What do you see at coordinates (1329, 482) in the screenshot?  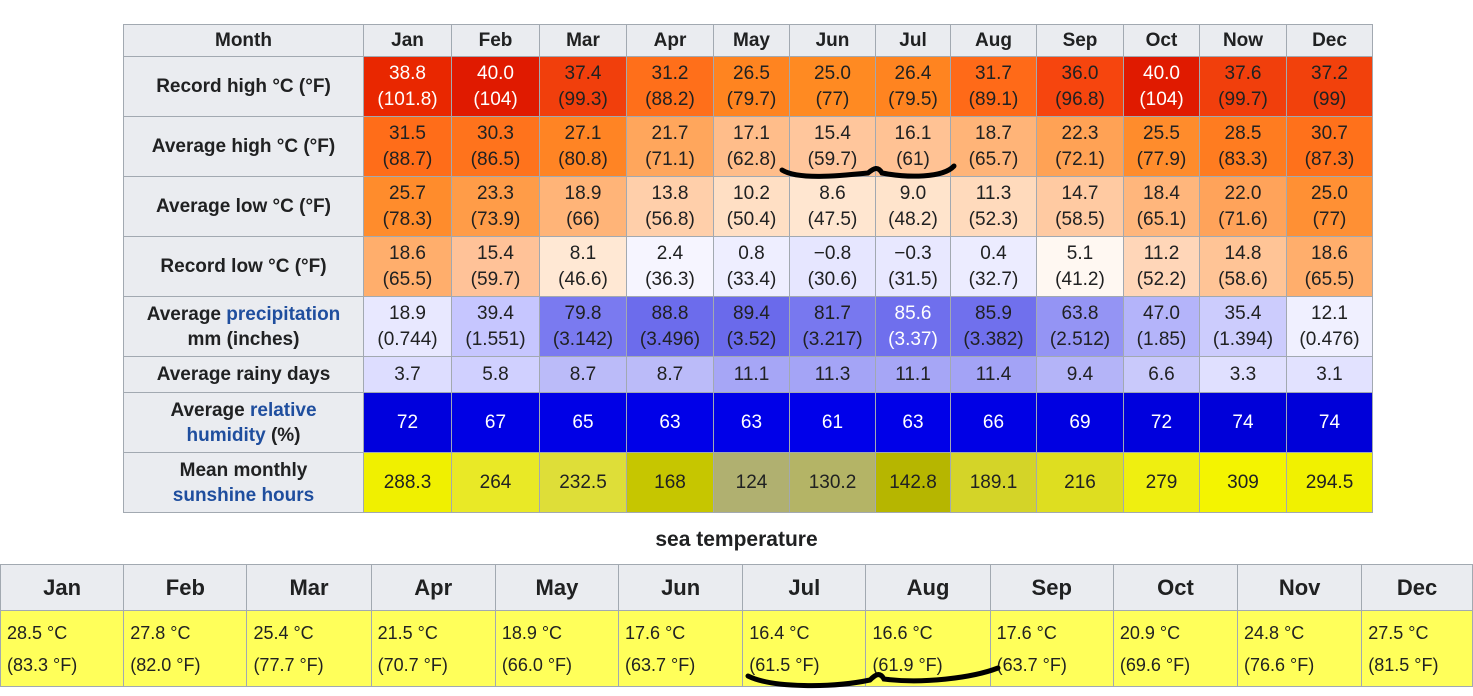 I see `cell-value-celsius: 294.5` at bounding box center [1329, 482].